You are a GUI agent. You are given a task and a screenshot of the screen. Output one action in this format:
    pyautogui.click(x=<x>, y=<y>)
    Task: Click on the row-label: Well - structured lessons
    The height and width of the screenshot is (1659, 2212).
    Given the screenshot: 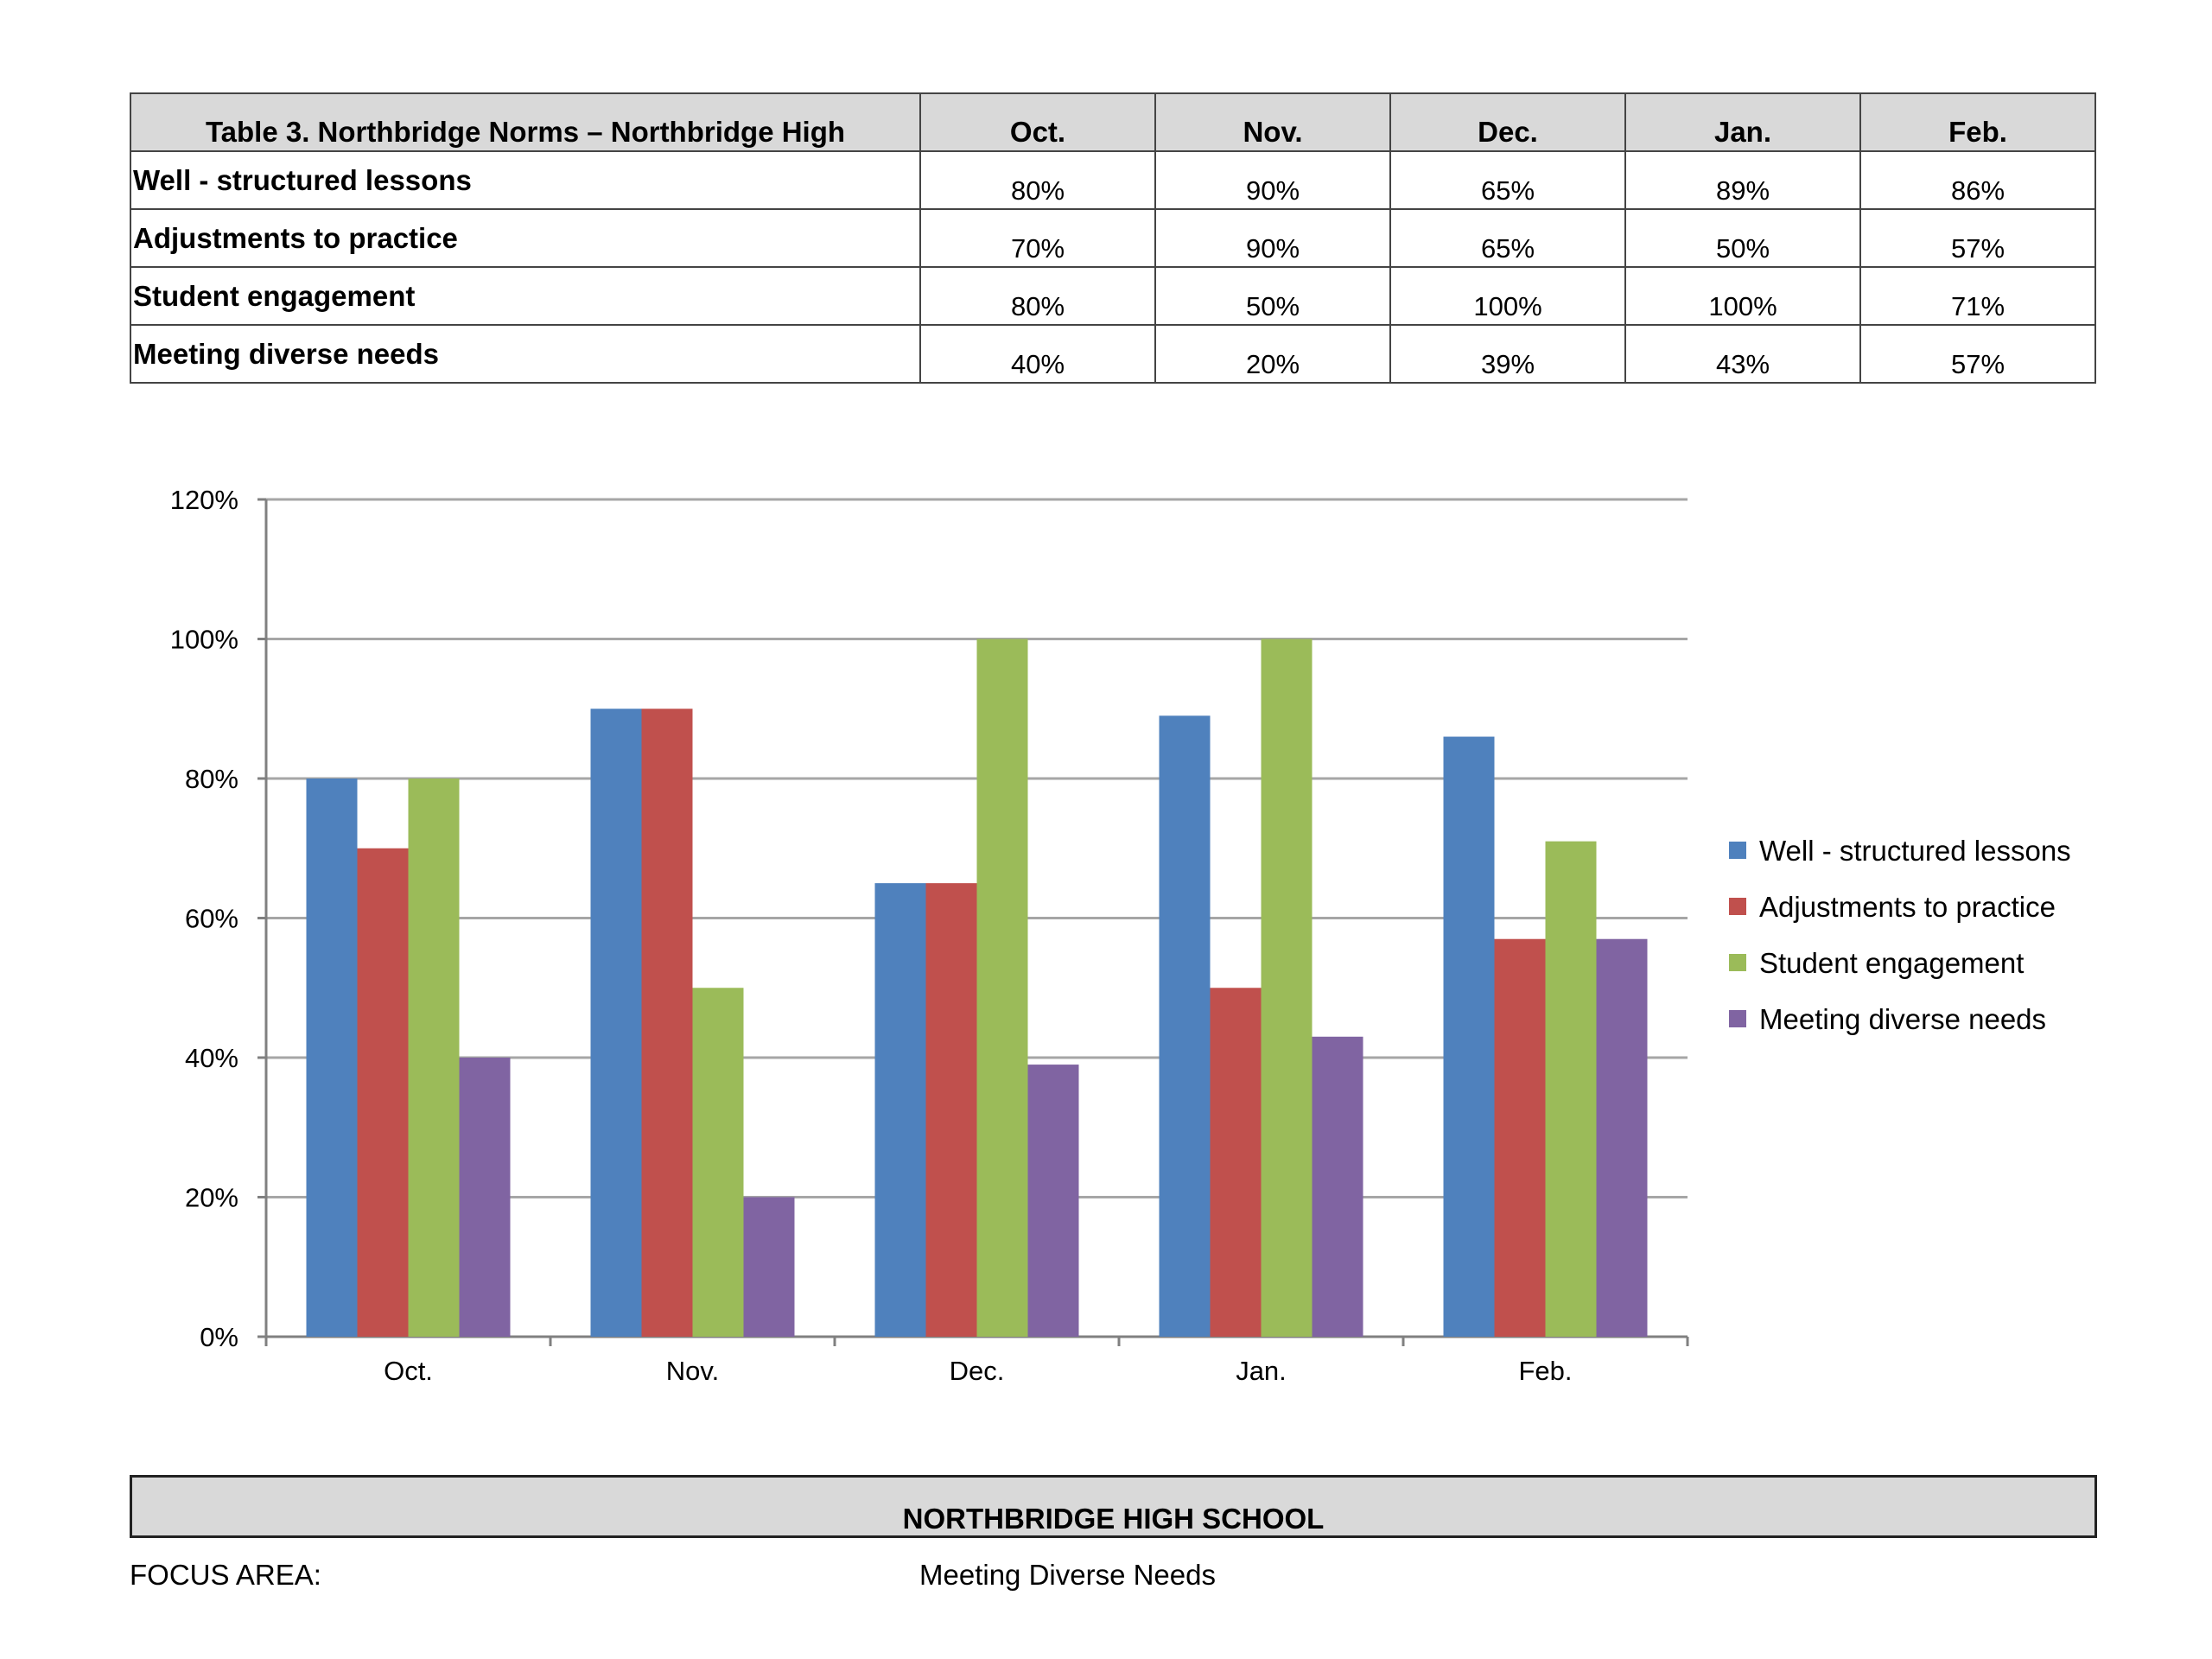 What is the action you would take?
    pyautogui.click(x=525, y=180)
    